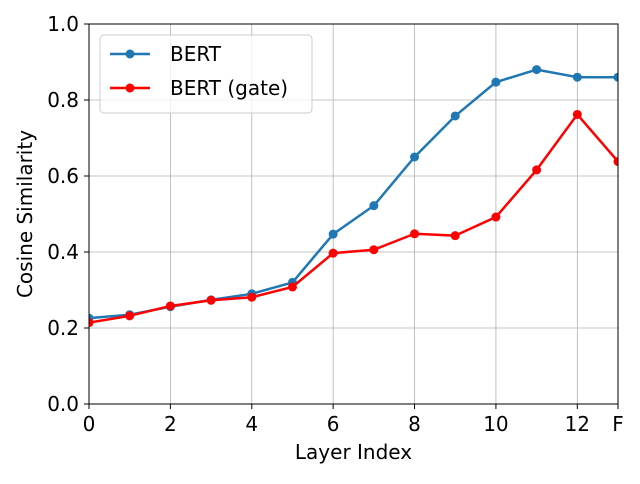  Describe the element at coordinates (196, 54) in the screenshot. I see `legend-label: BERT` at that location.